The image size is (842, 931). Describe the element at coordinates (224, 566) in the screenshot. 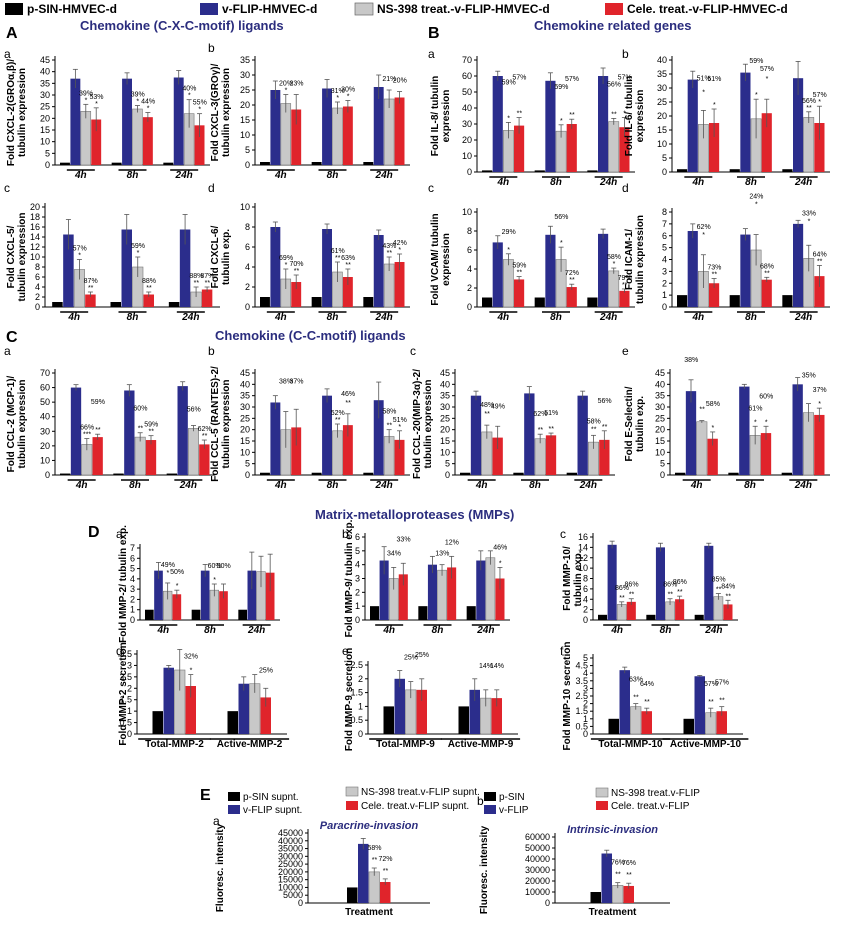

I see `percent-annotation: 50%` at that location.